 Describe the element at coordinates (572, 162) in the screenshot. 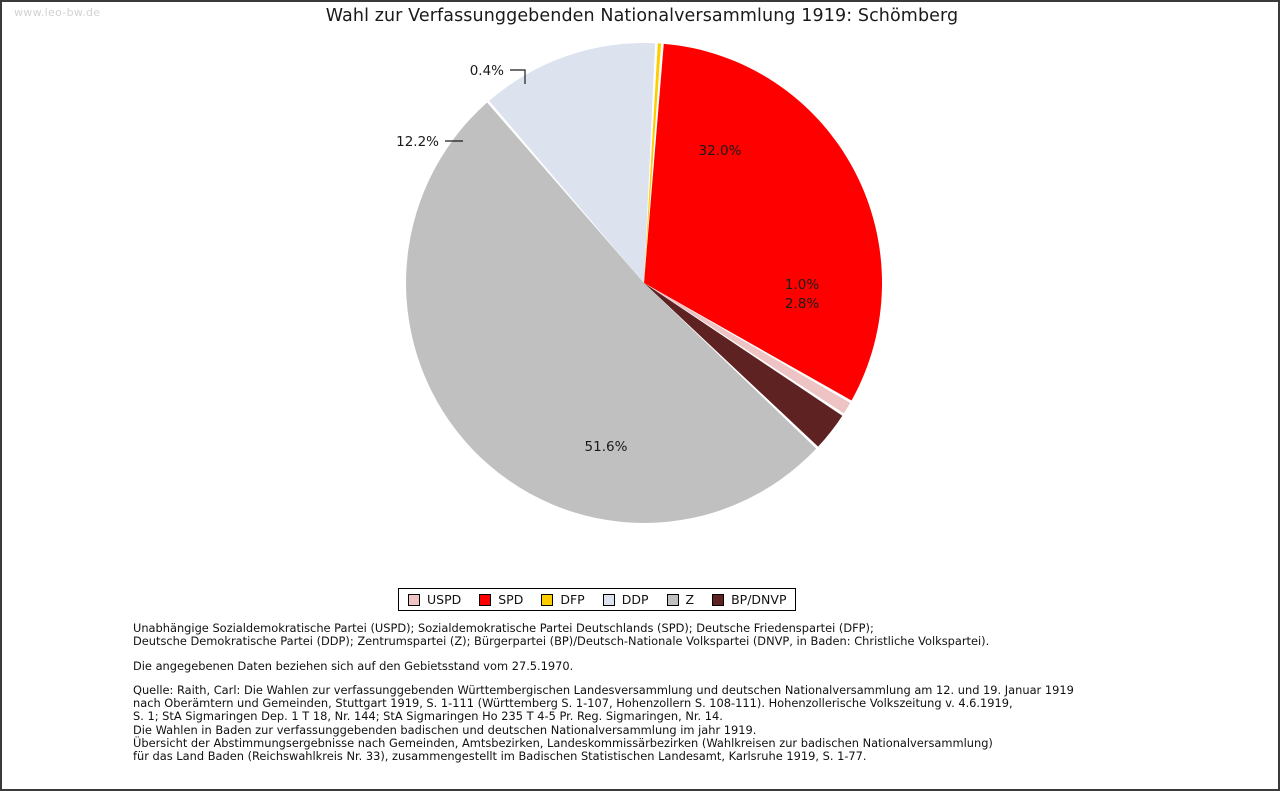

I see `pie-slice-ddp` at that location.